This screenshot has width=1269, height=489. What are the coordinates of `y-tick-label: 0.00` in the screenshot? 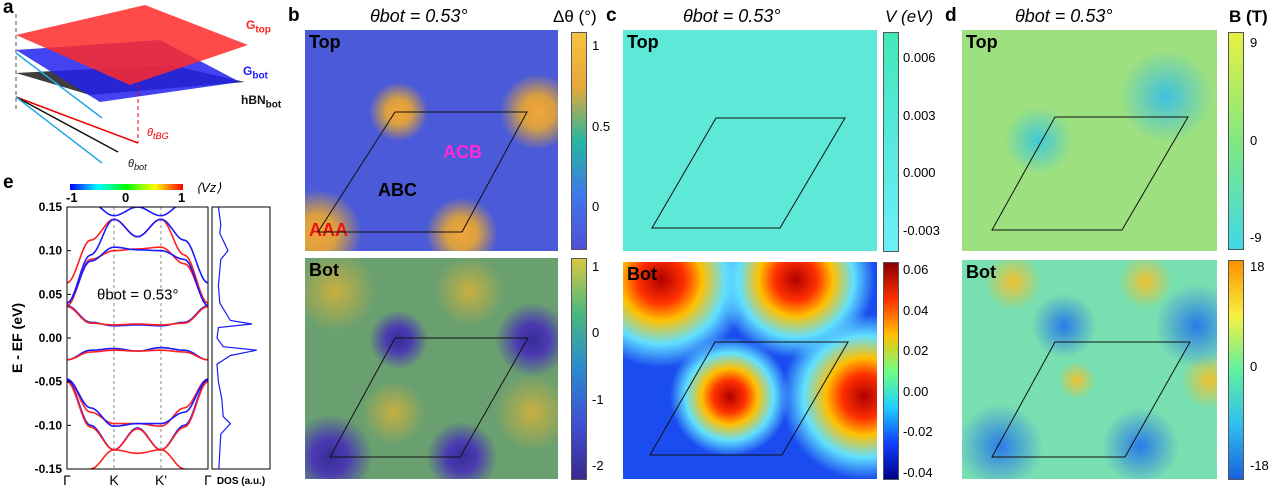 It's located at (51, 338).